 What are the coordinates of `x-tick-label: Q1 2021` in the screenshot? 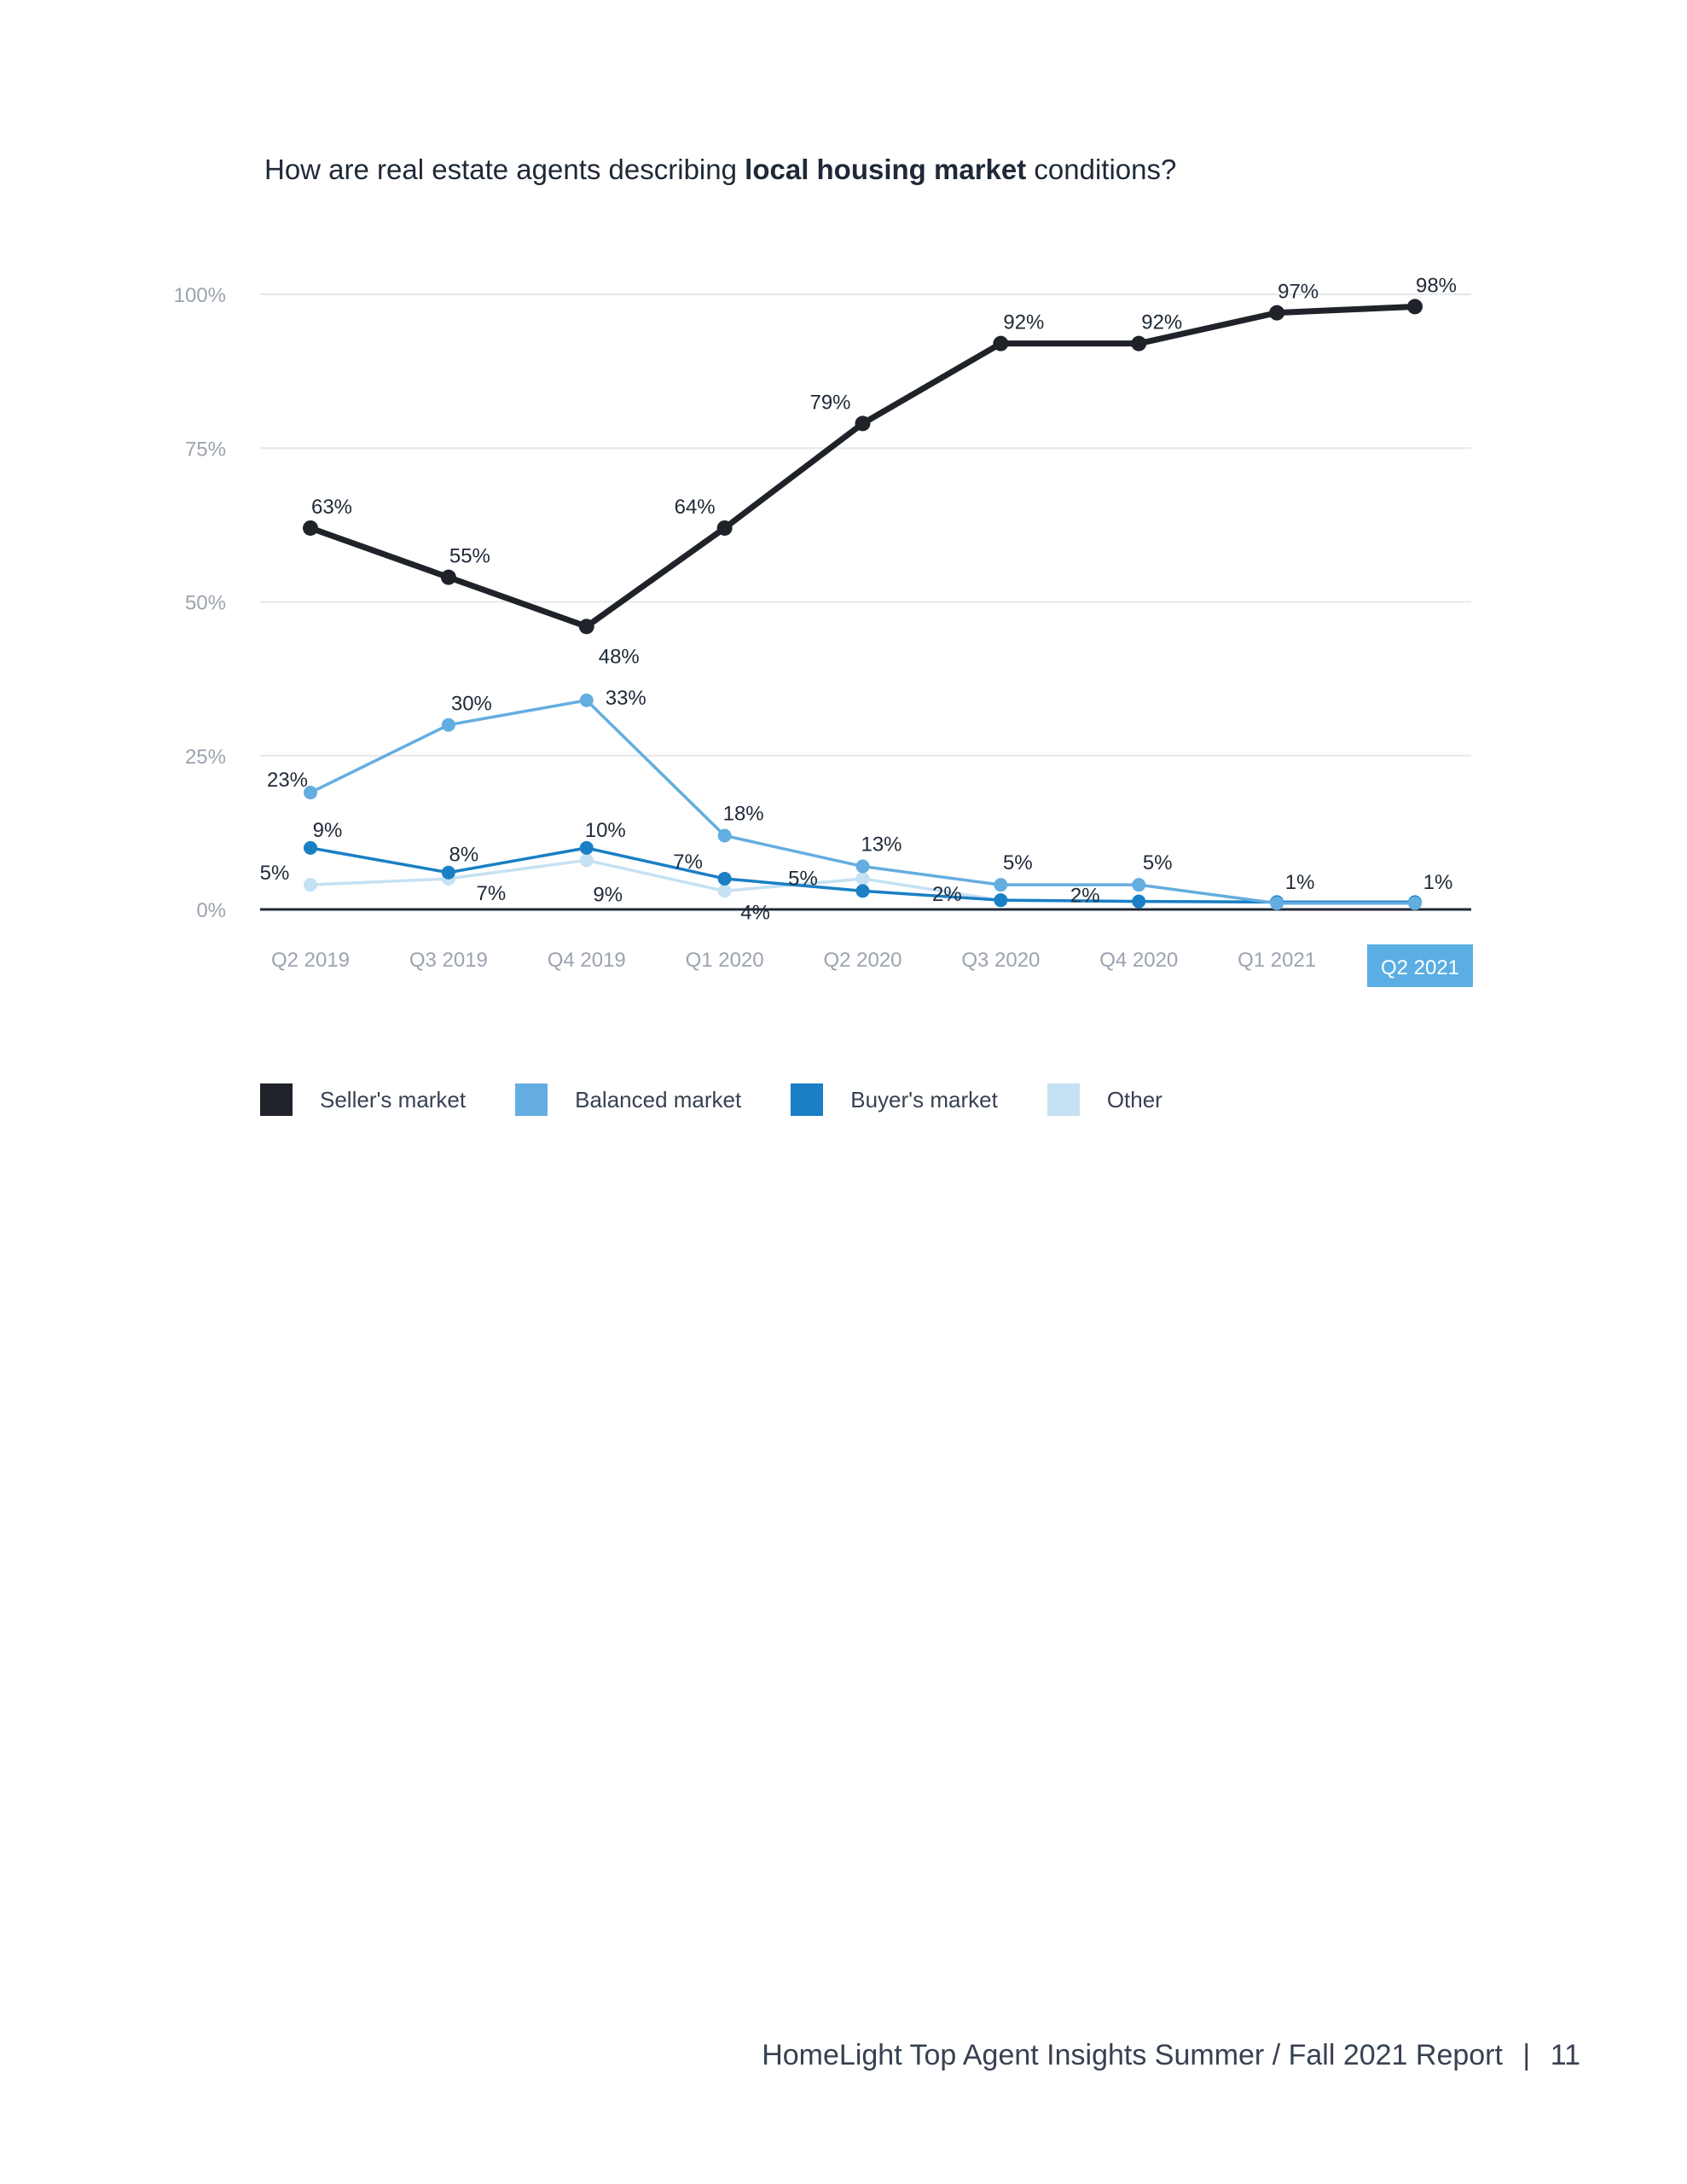 It's located at (1277, 960).